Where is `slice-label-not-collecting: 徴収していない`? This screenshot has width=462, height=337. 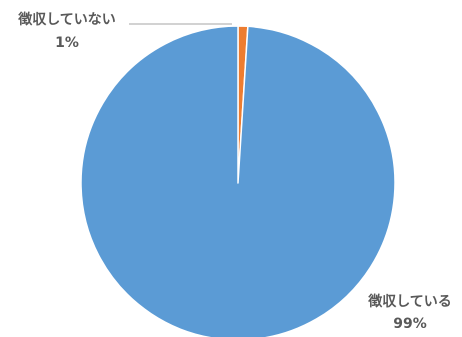
slice-label-not-collecting: 徴収していない is located at coordinates (66, 19).